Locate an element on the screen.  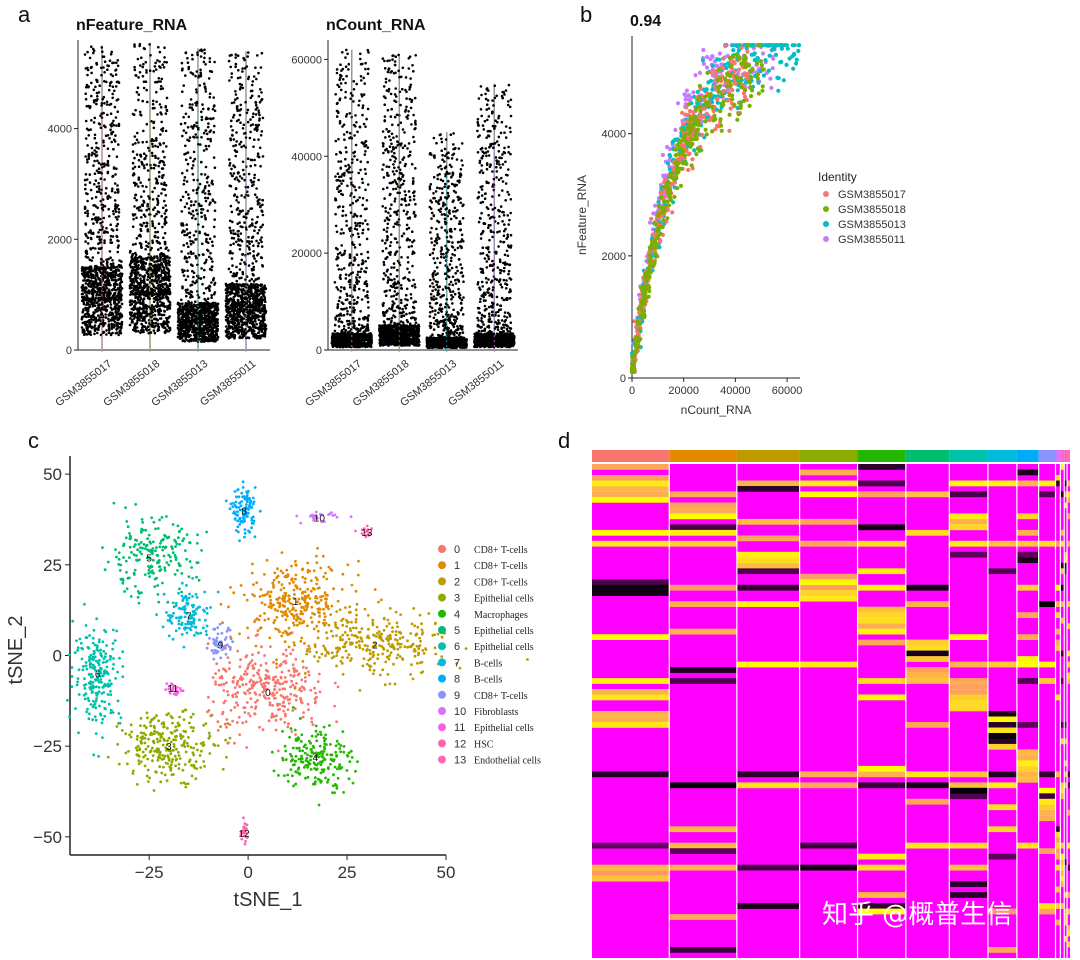
y-tick-label: 60000 is located at coordinates (306, 60).